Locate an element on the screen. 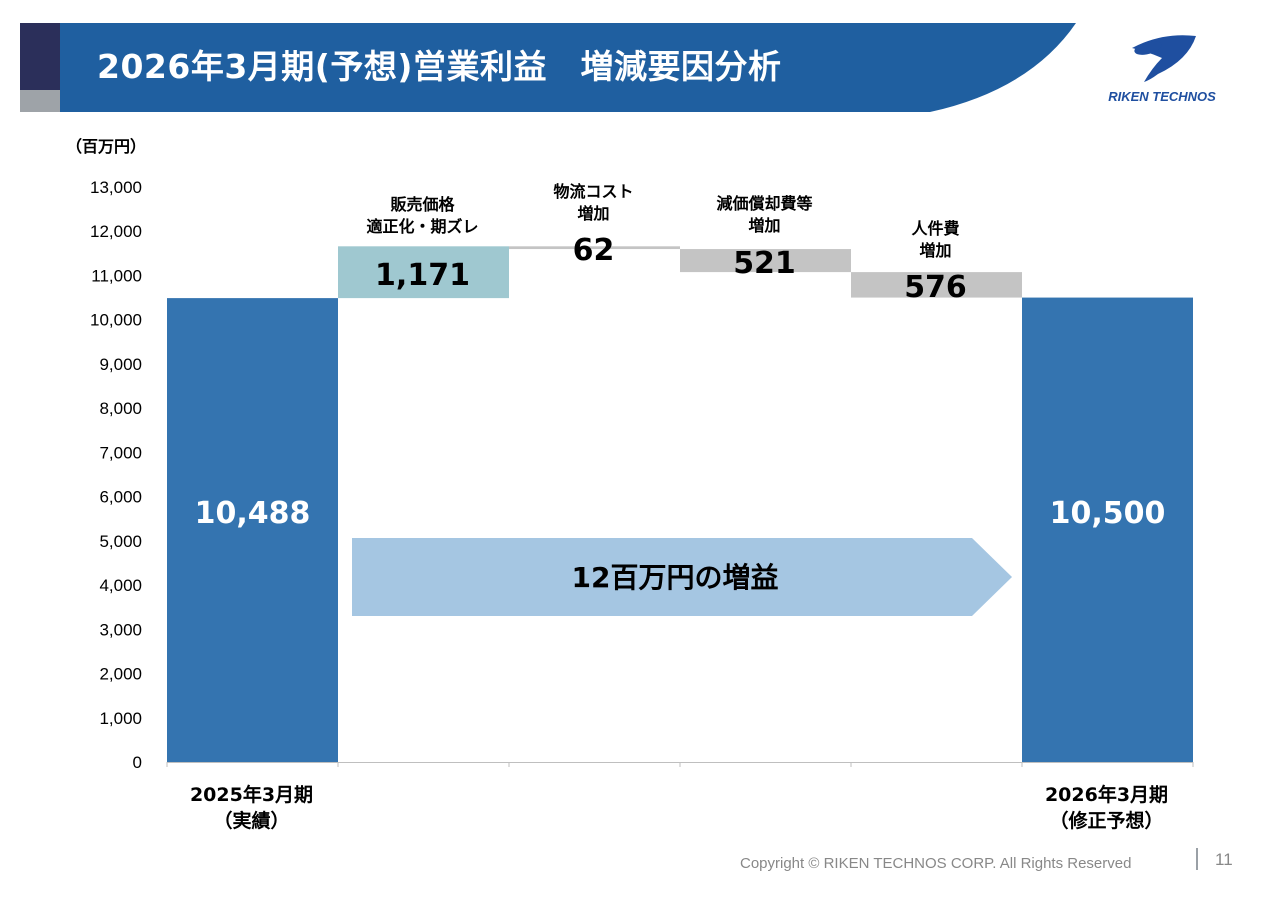  y-tick-label: 3,000 is located at coordinates (120, 629).